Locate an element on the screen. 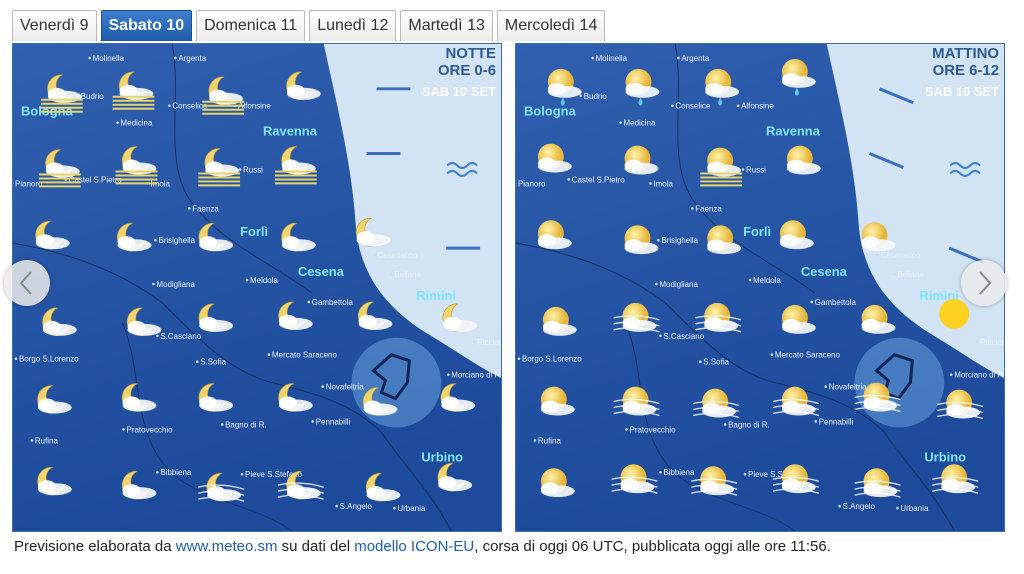 The width and height of the screenshot is (1024, 574). link: modello ICON-EU is located at coordinates (414, 546).